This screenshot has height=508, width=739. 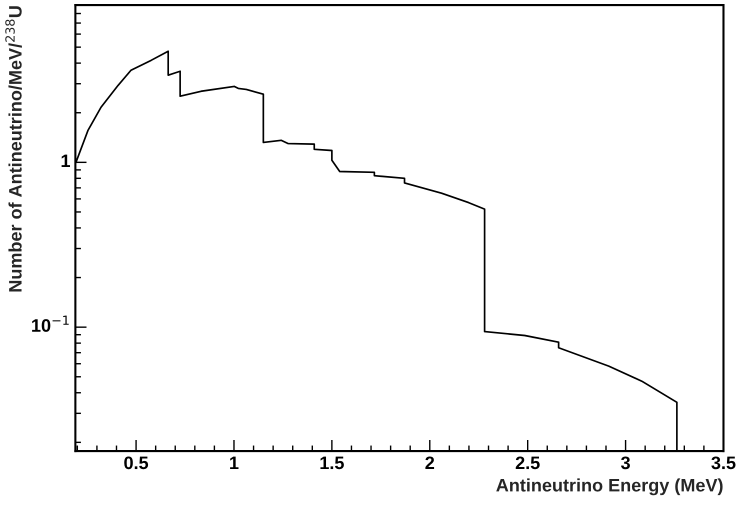 I want to click on x-tick-label: 3, so click(x=625, y=463).